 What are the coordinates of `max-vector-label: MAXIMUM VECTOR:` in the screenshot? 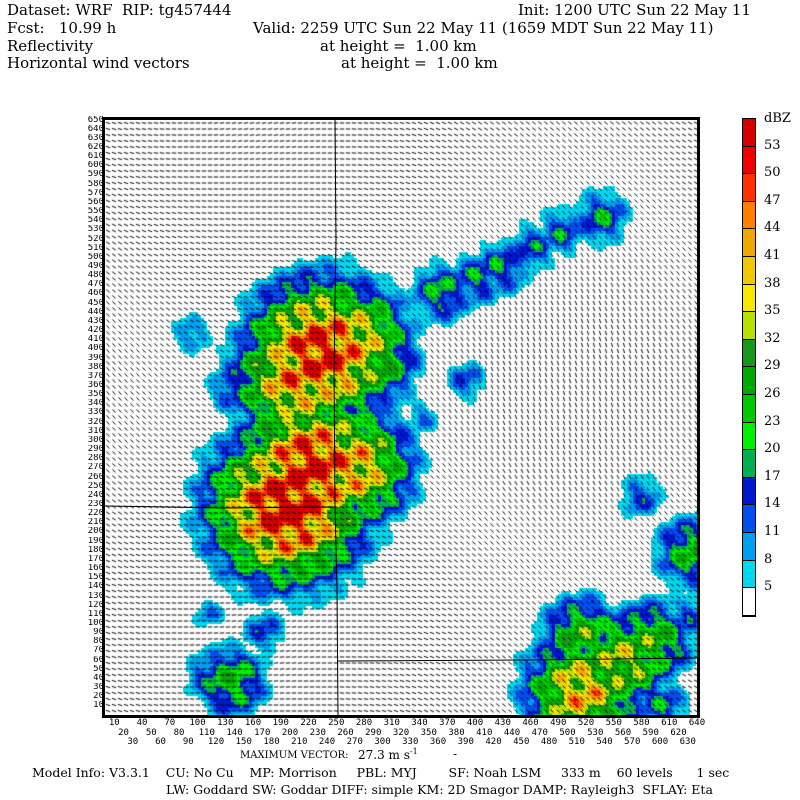 It's located at (294, 755).